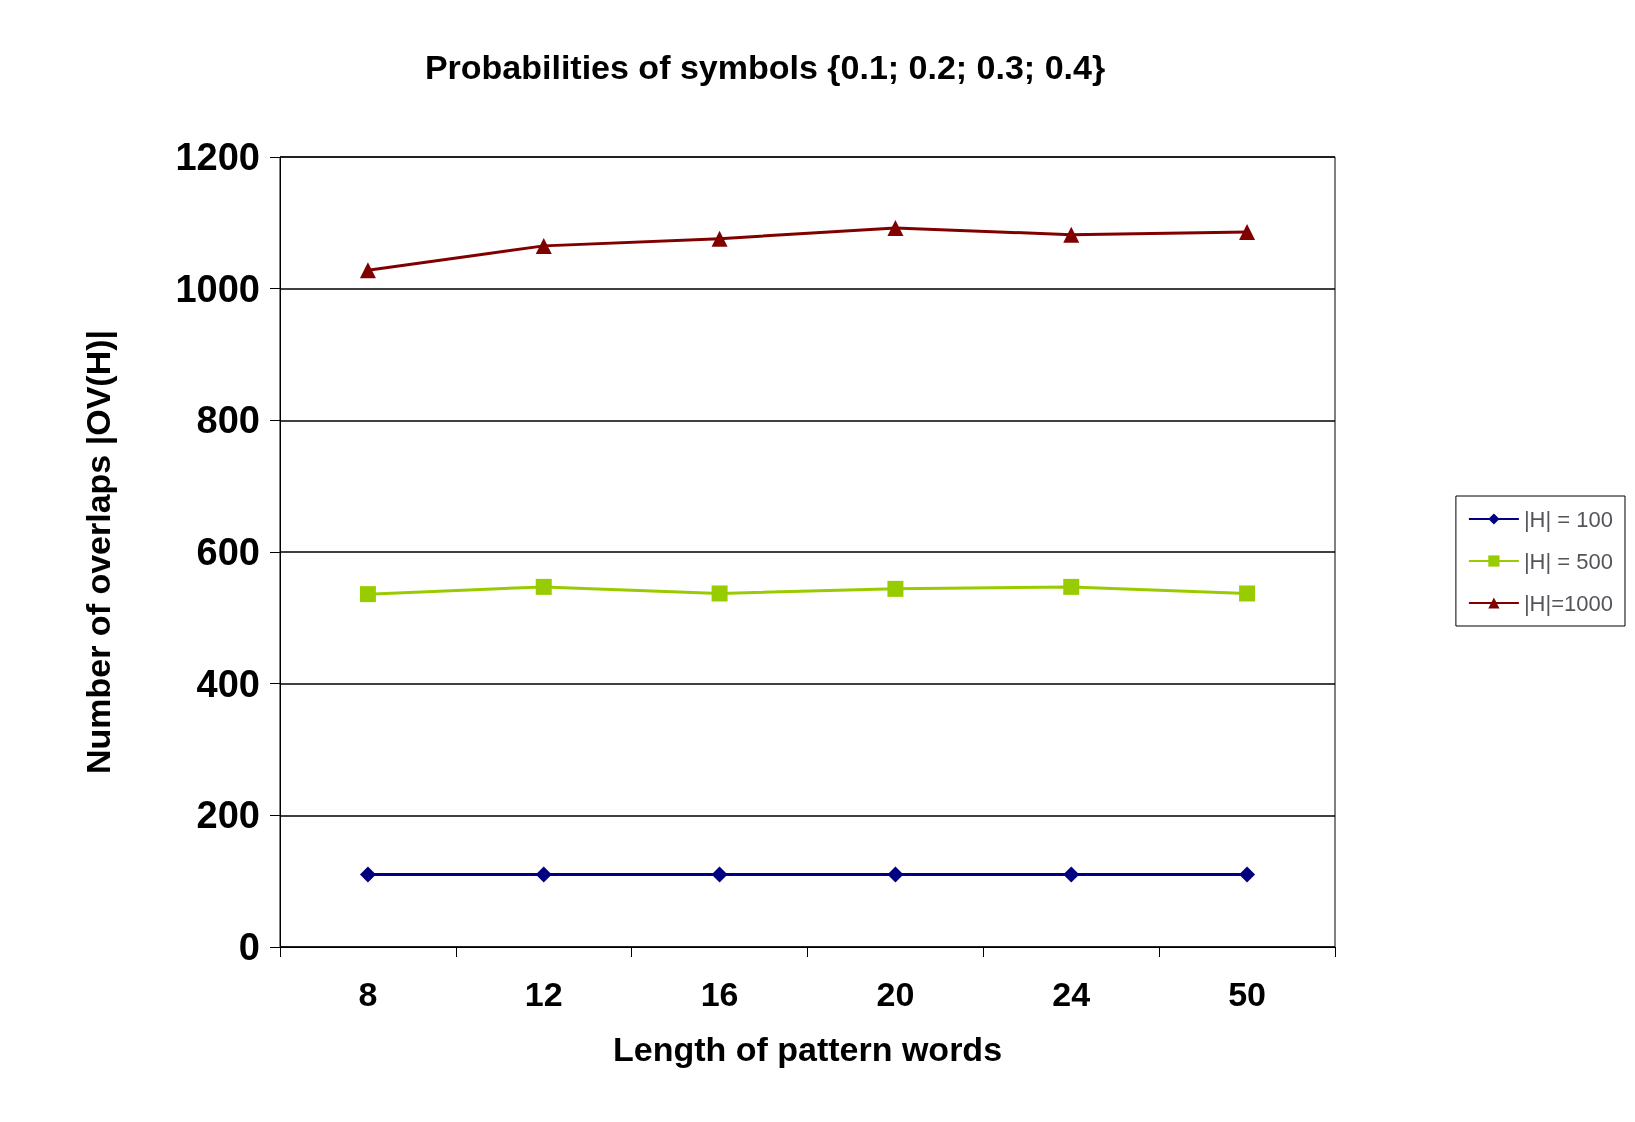 The height and width of the screenshot is (1122, 1635). Describe the element at coordinates (368, 994) in the screenshot. I see `x-tick-label: 8` at that location.